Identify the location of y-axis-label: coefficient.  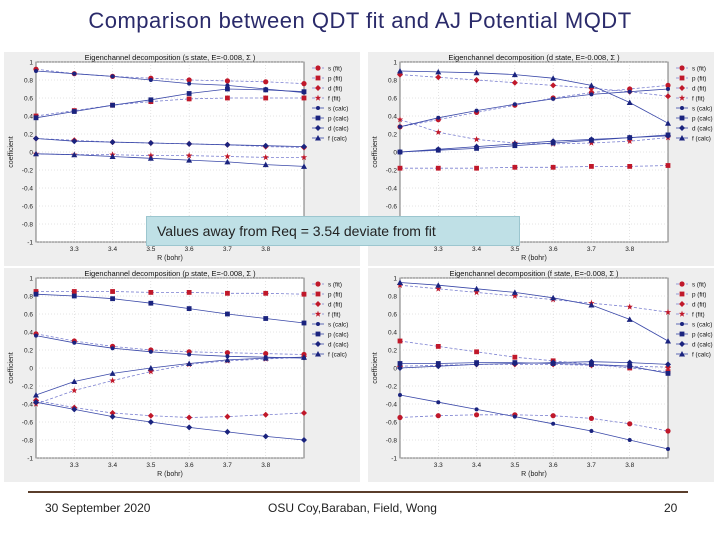
(375, 151).